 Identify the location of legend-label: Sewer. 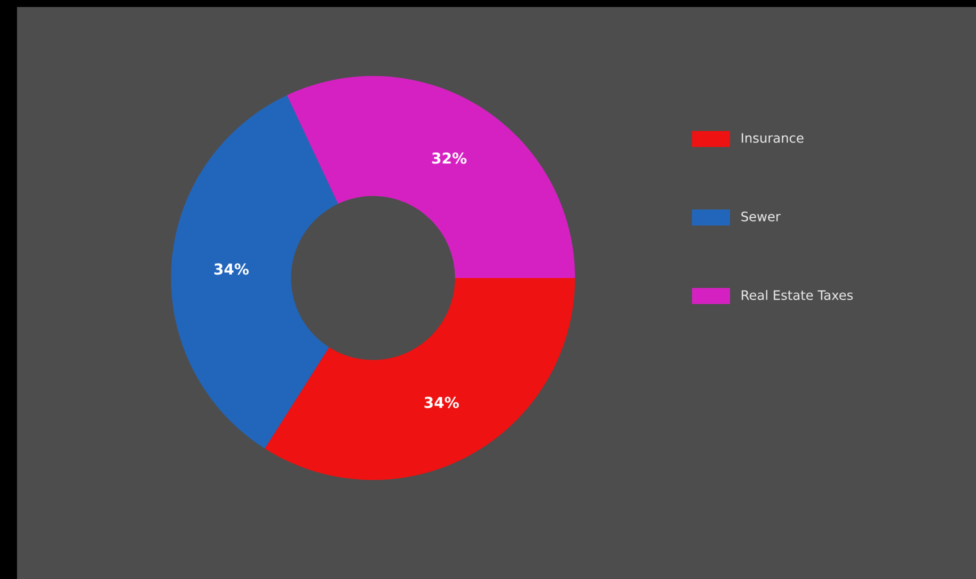
(761, 217).